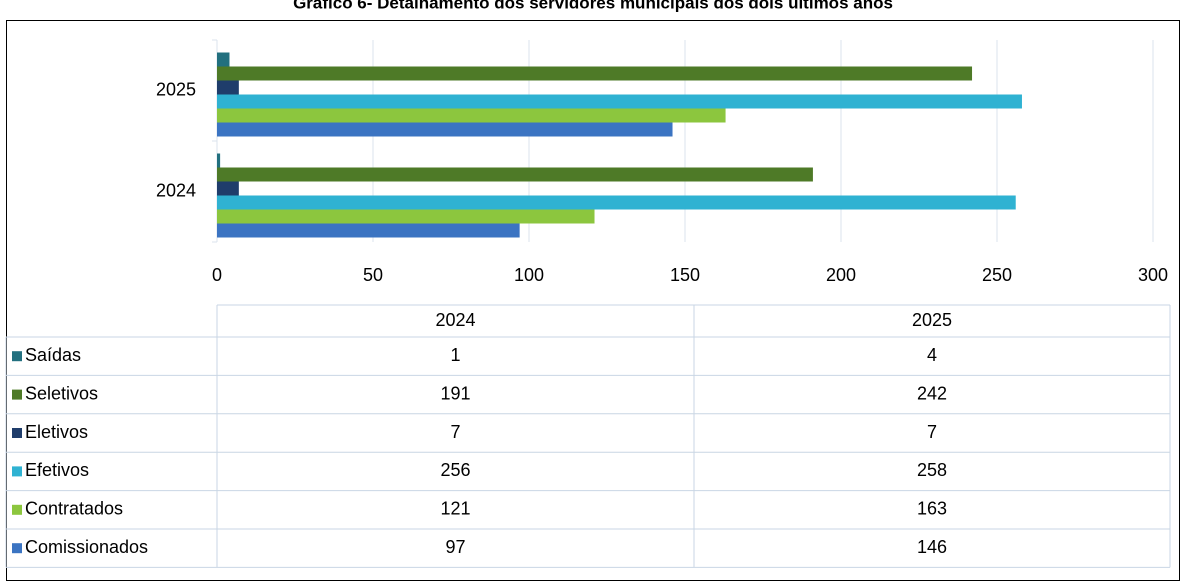 This screenshot has width=1186, height=587. Describe the element at coordinates (176, 89) in the screenshot. I see `y-tick-label: 2025` at that location.